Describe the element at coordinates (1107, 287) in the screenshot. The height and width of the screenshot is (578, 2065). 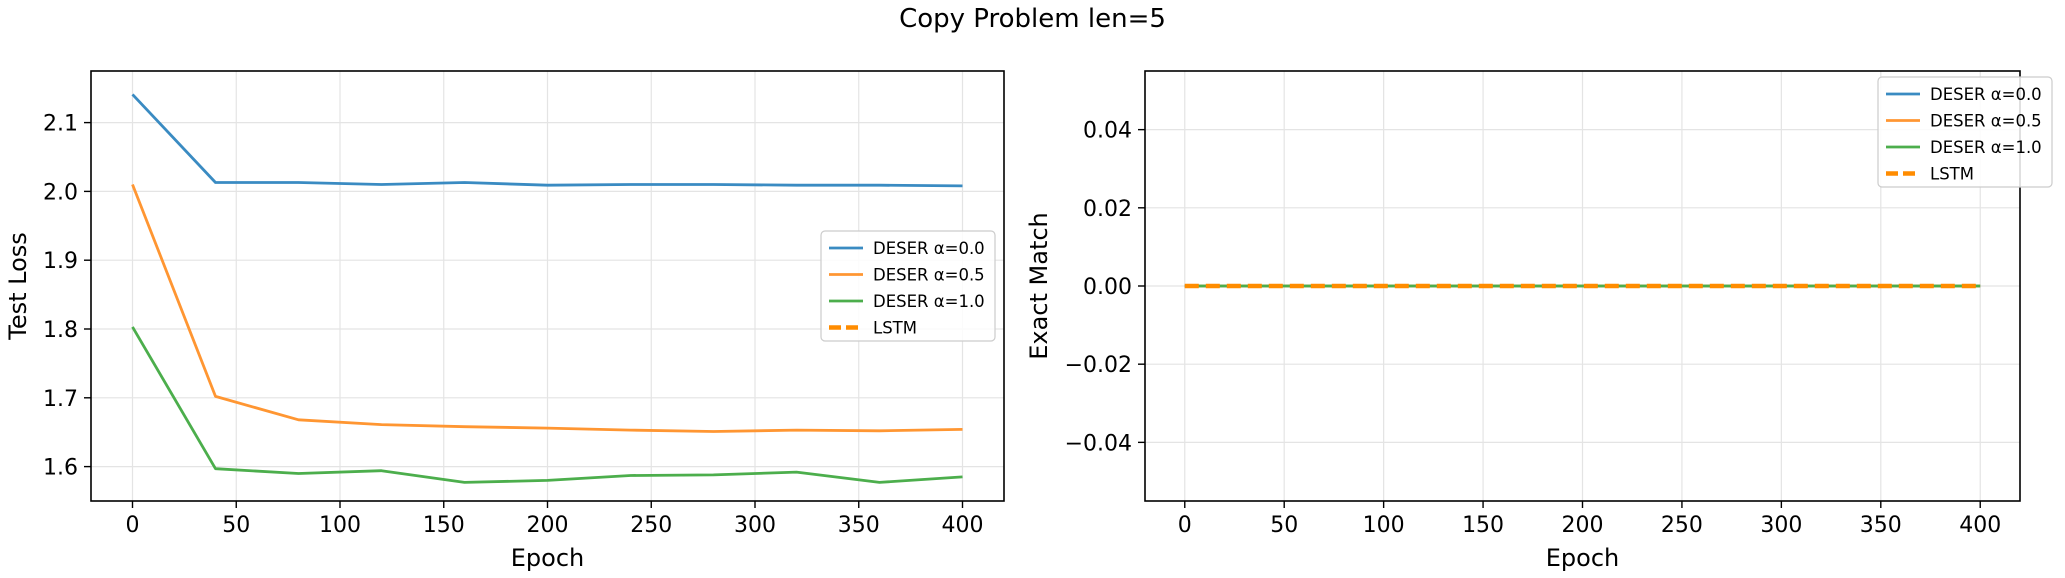
I see `y-tick-label: 0.00` at that location.